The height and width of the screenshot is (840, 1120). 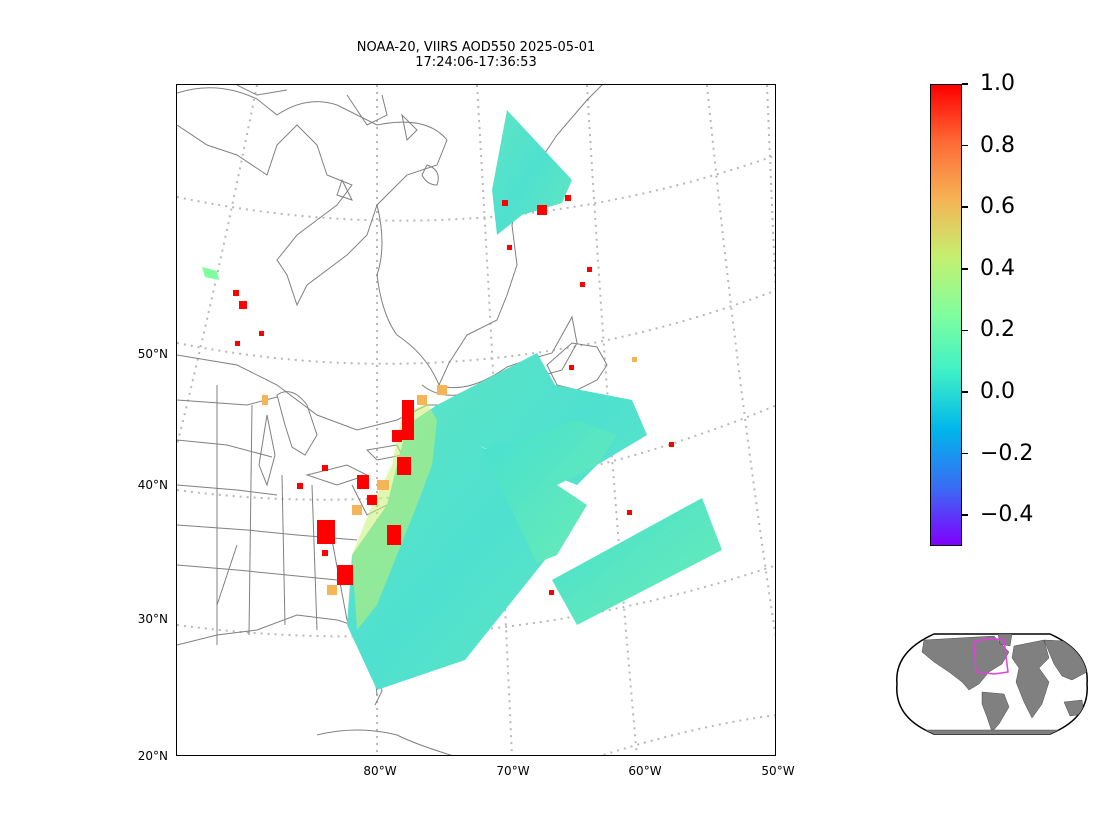 I want to click on colorbar-tick-label: −0.4, so click(x=1007, y=515).